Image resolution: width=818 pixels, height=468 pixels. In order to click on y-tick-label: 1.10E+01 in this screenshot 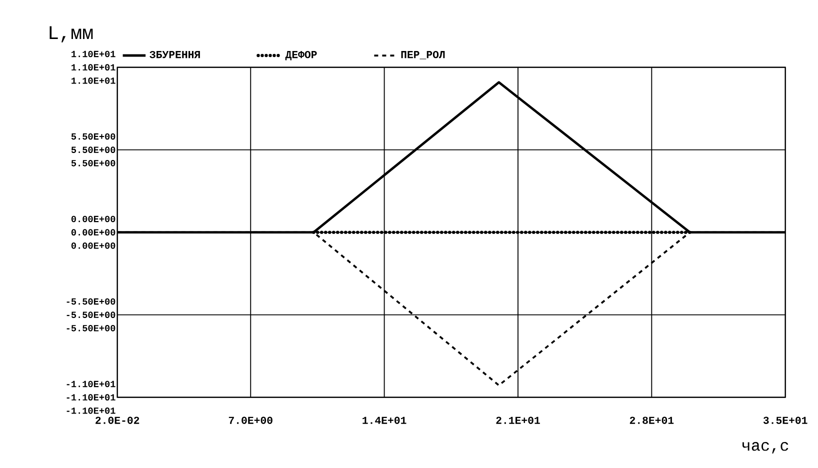, I will do `click(94, 67)`.